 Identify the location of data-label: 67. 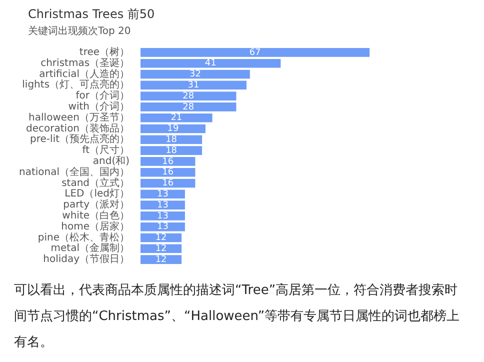
(255, 53).